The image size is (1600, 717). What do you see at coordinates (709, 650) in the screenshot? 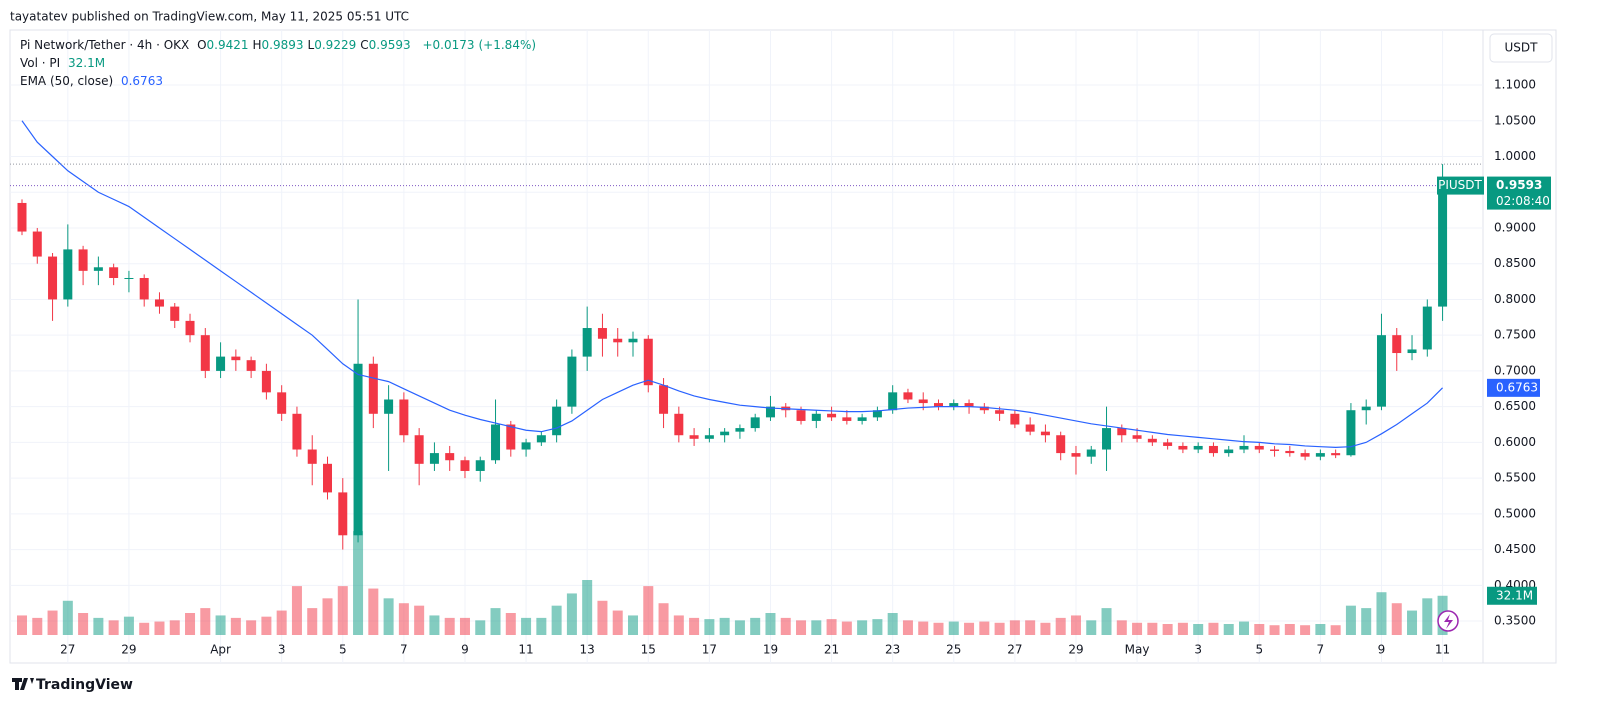
I see `x-tick-label: 17` at bounding box center [709, 650].